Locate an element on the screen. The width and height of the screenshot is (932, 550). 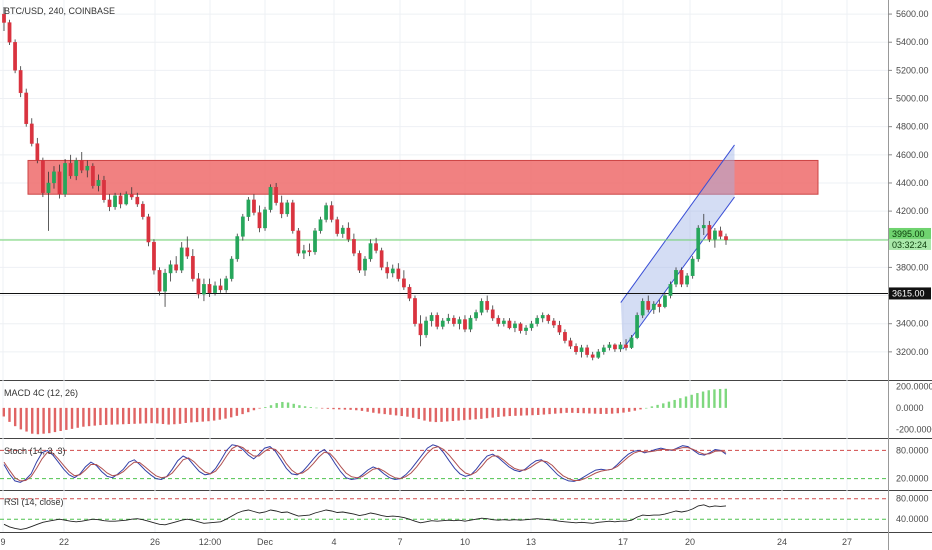
stoch-d-line is located at coordinates (365, 463).